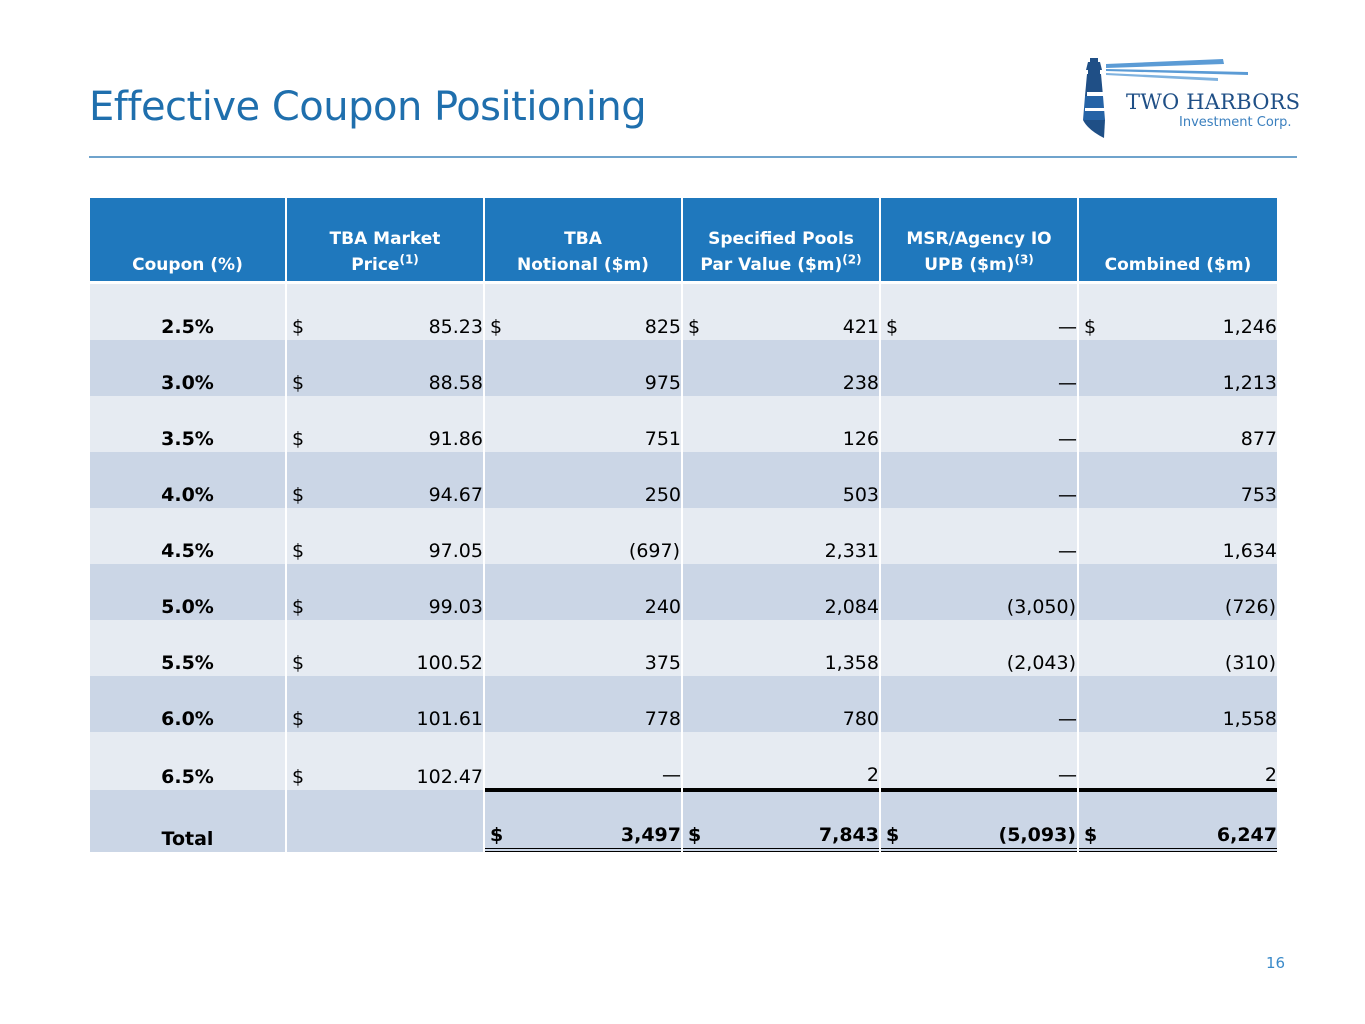 The height and width of the screenshot is (1024, 1365). I want to click on pools-cell: 780, so click(781, 704).